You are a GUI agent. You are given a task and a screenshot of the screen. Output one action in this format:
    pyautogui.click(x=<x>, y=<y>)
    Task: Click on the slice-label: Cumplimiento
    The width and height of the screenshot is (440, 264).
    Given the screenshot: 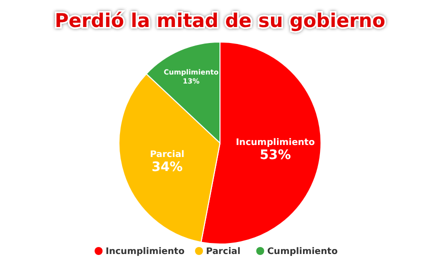 What is the action you would take?
    pyautogui.click(x=191, y=72)
    